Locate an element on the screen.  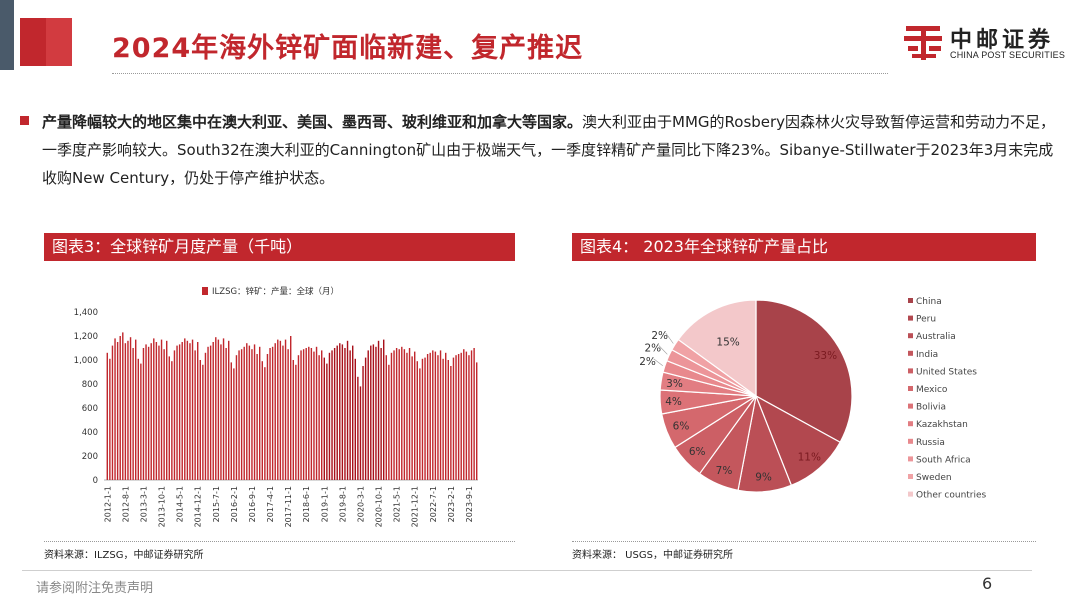
pie-legend-label: United States is located at coordinates (946, 372).